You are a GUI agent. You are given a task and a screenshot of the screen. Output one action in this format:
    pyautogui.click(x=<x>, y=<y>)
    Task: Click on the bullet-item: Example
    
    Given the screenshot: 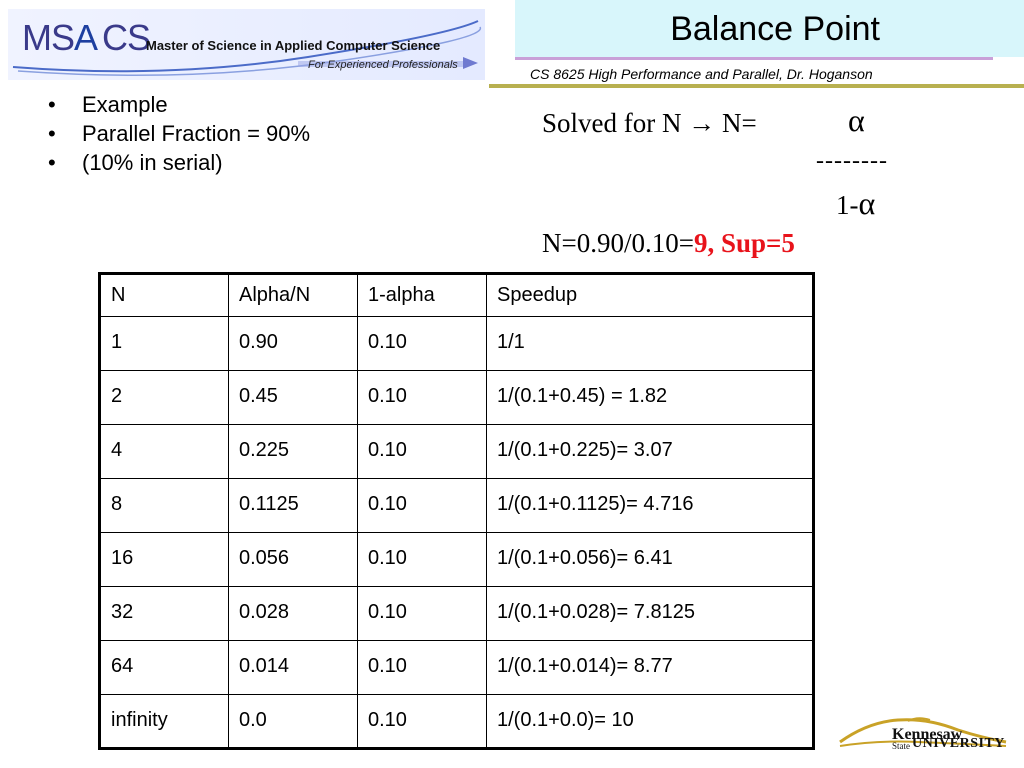 What is the action you would take?
    pyautogui.click(x=179, y=104)
    